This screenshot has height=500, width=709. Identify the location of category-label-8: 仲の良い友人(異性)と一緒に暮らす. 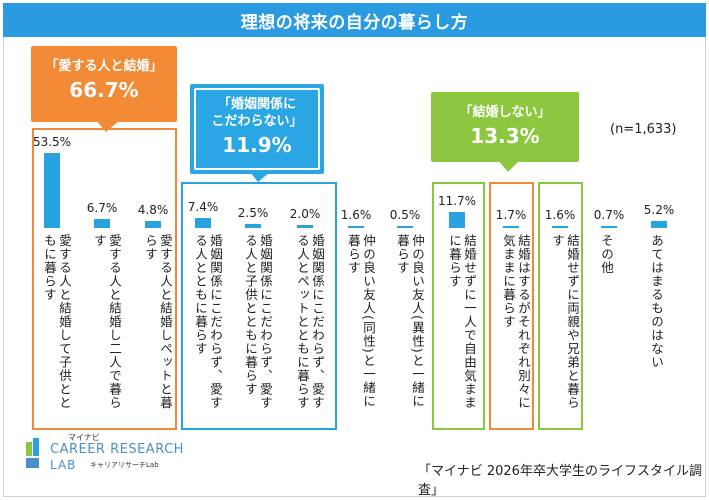
(410, 321).